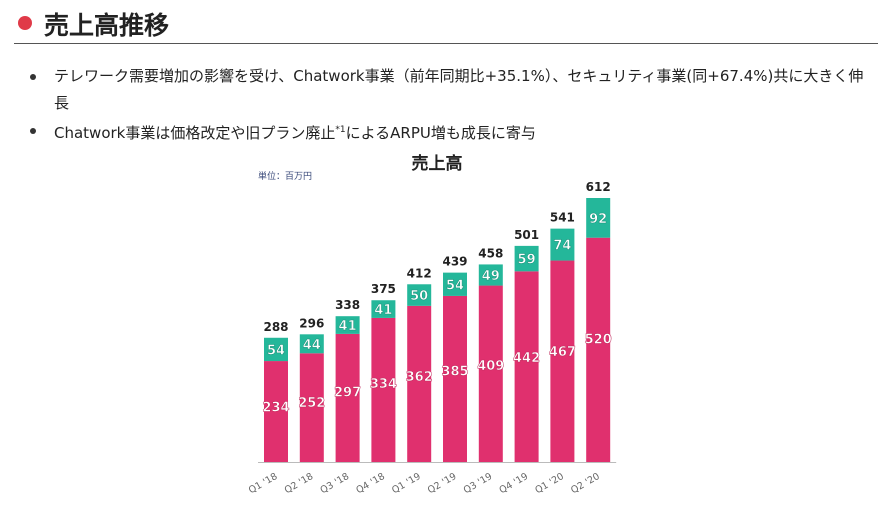 This screenshot has height=507, width=891. Describe the element at coordinates (454, 372) in the screenshot. I see `data-label-bottom: 385` at that location.